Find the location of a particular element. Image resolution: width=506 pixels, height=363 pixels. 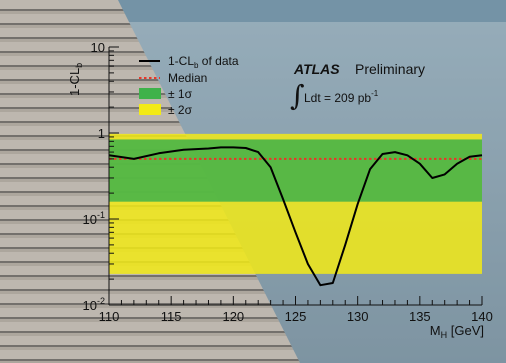

y-tick-label: 10⁻² is located at coordinates (94, 304).